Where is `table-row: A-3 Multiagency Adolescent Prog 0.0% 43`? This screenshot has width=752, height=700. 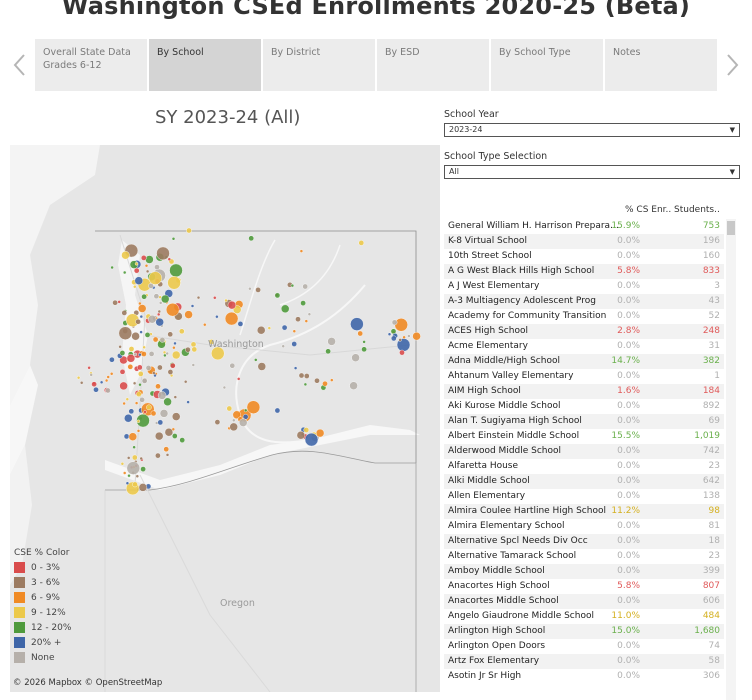 table-row: A-3 Multiagency Adolescent Prog 0.0% 43 is located at coordinates (584, 301).